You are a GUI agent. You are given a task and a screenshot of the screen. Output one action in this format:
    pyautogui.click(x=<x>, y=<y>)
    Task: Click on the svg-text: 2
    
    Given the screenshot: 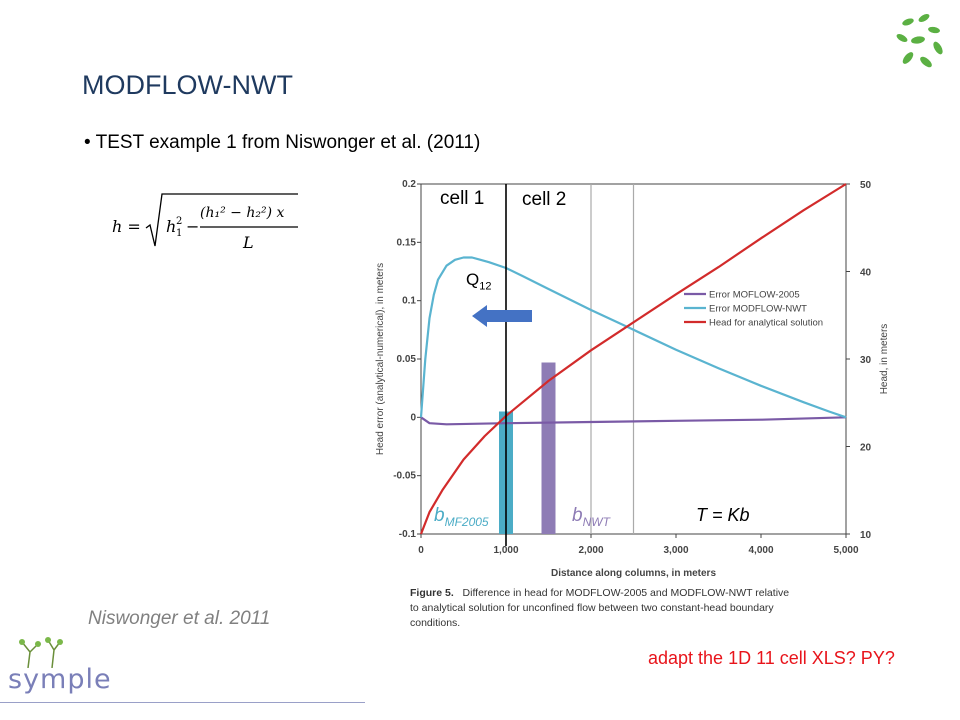 What is the action you would take?
    pyautogui.click(x=179, y=221)
    